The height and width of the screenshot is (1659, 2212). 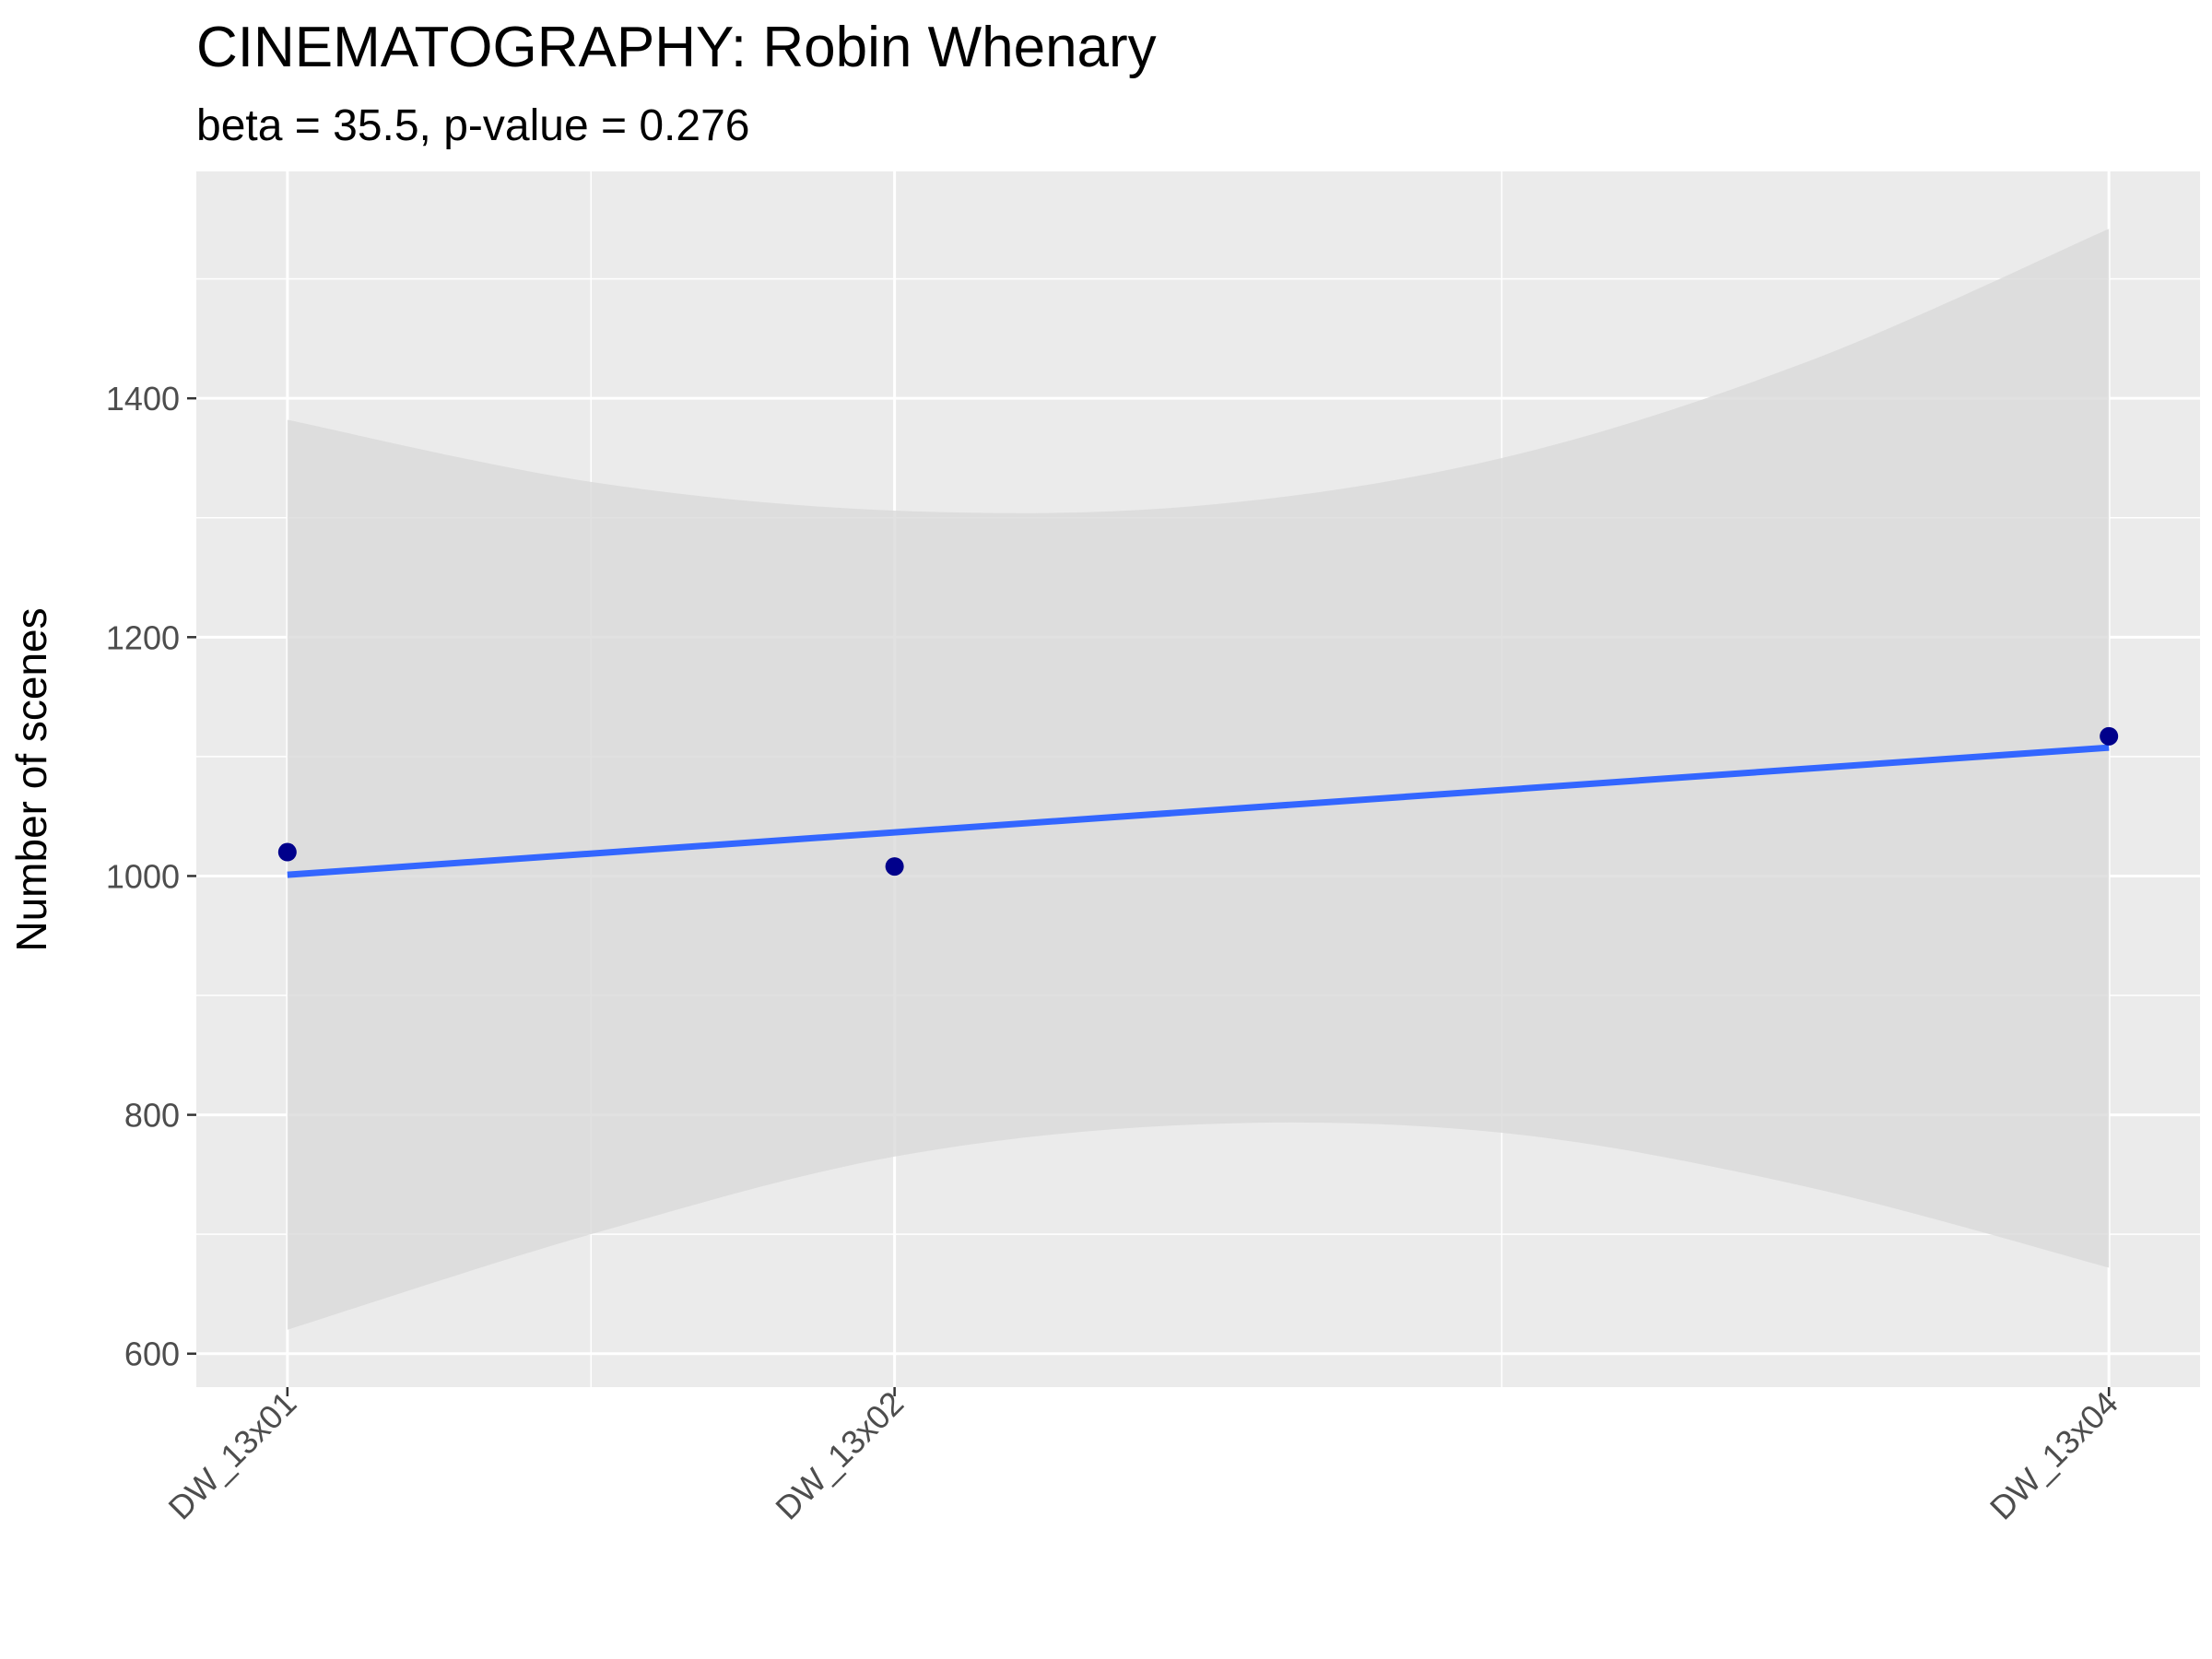 I want to click on fit-line, so click(x=1198, y=811).